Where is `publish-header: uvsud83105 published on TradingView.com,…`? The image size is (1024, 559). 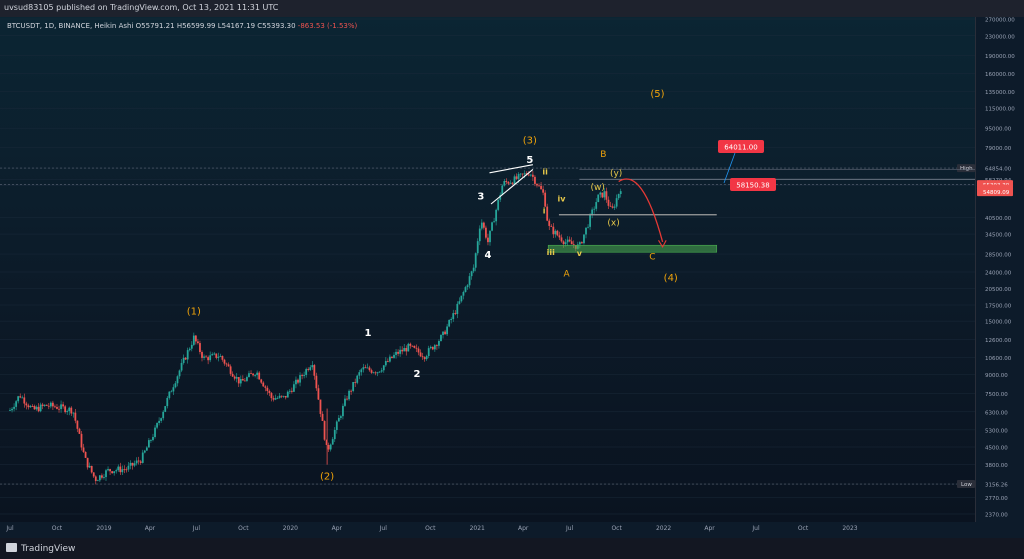 publish-header: uvsud83105 published on TradingView.com,… is located at coordinates (512, 8).